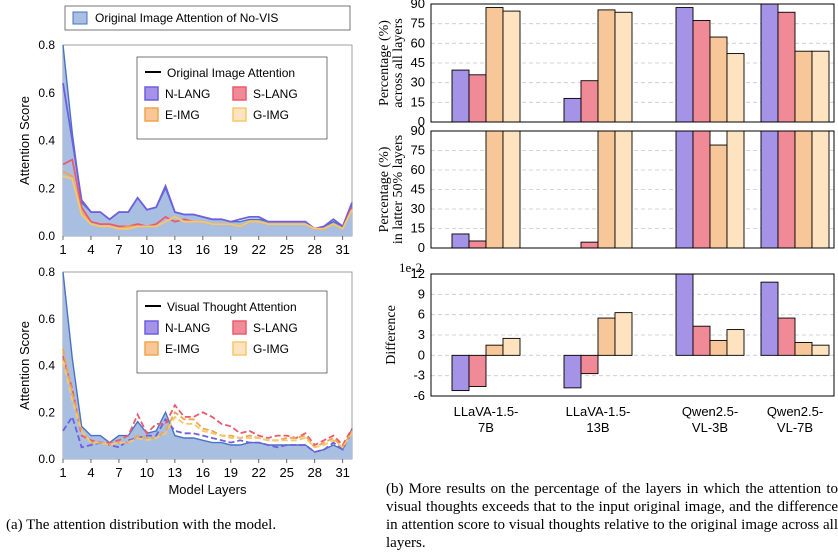 This screenshot has height=552, width=838. I want to click on category-label: VL-3B, so click(710, 427).